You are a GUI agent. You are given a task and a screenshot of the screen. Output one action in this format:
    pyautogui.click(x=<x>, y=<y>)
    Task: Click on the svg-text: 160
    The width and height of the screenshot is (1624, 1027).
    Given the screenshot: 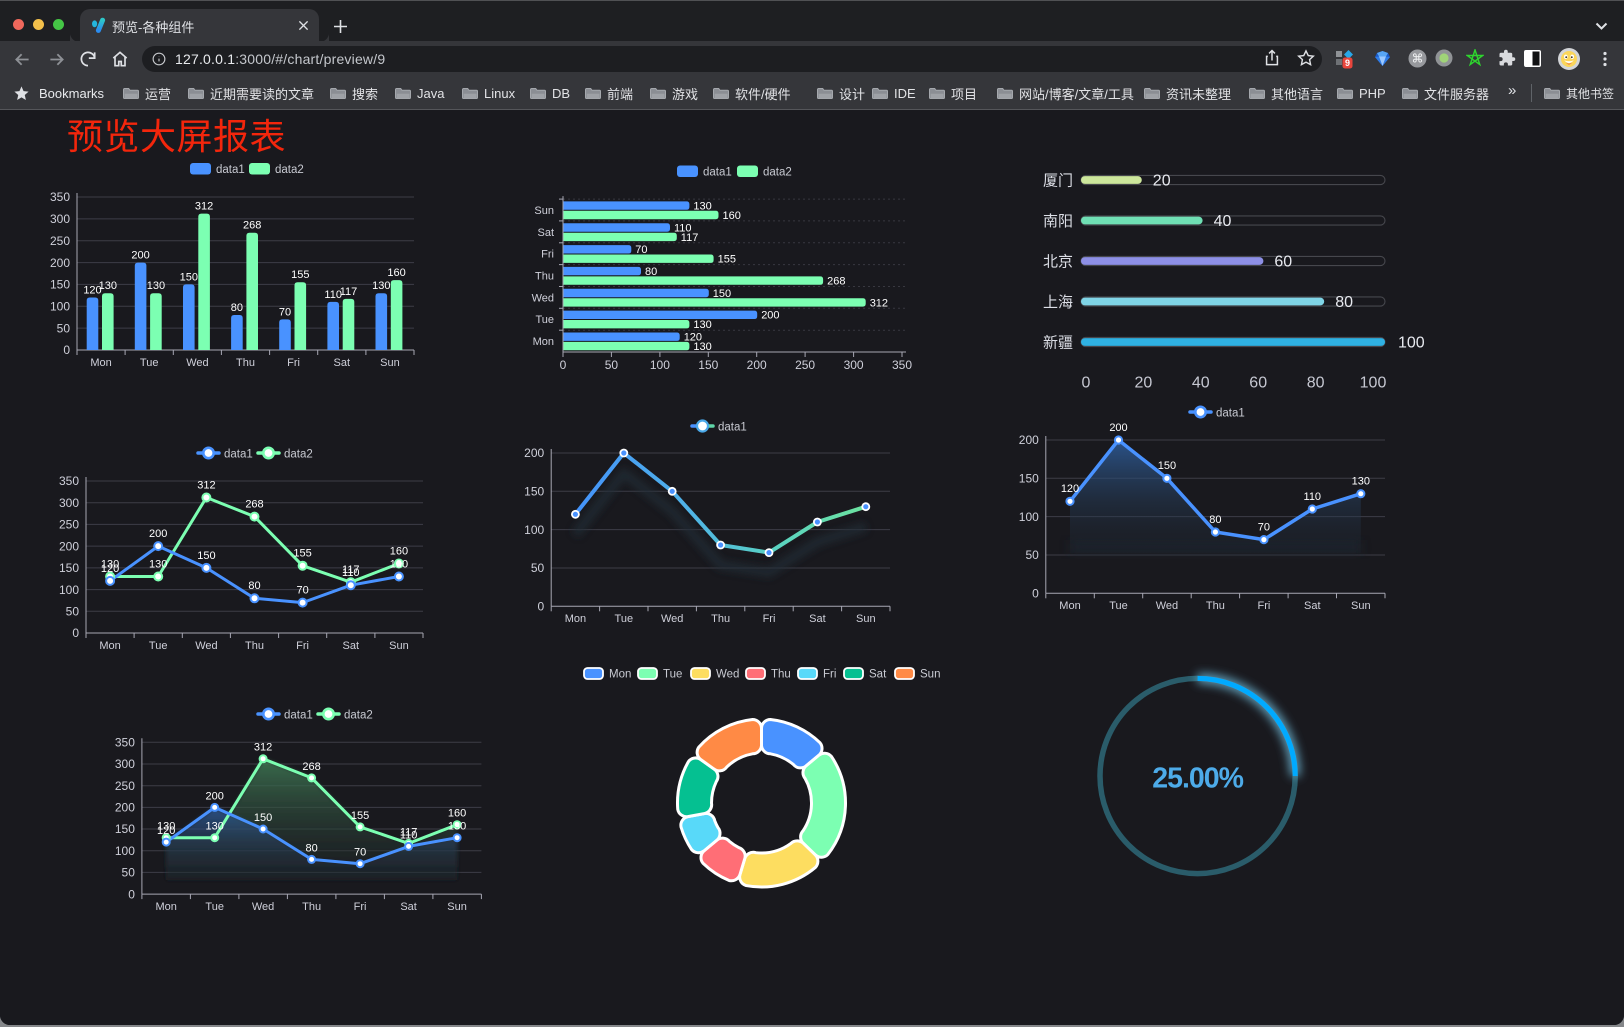 What is the action you would take?
    pyautogui.click(x=396, y=273)
    